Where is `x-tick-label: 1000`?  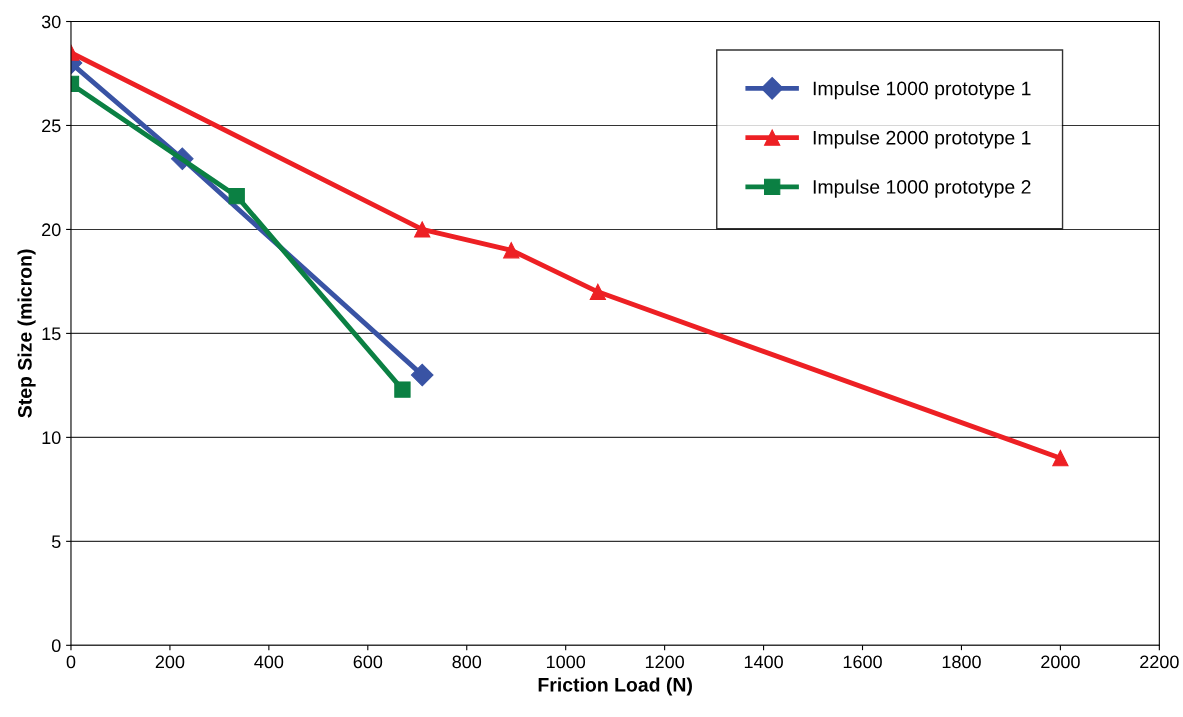
x-tick-label: 1000 is located at coordinates (566, 662).